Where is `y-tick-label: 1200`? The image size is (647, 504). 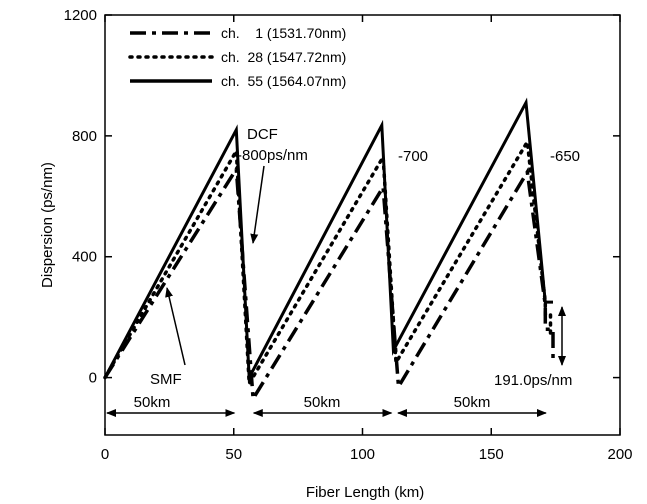
y-tick-label: 1200 is located at coordinates (80, 15).